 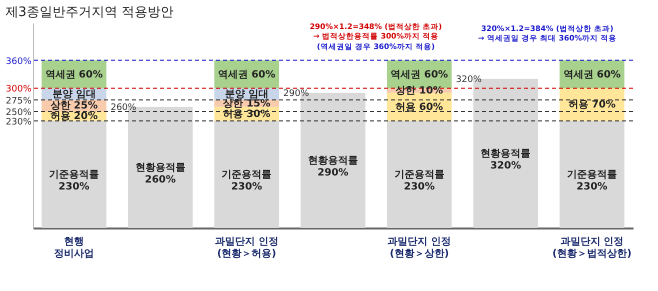 What do you see at coordinates (74, 116) in the screenshot?
I see `data-label: 허용 20%` at bounding box center [74, 116].